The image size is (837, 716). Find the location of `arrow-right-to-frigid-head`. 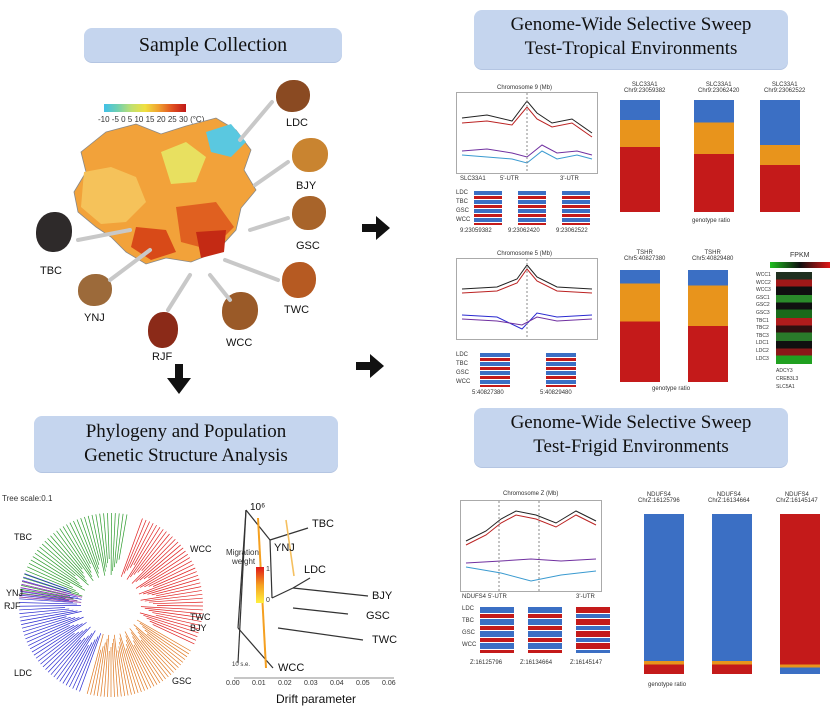

arrow-right-to-frigid-head is located at coordinates (377, 366).